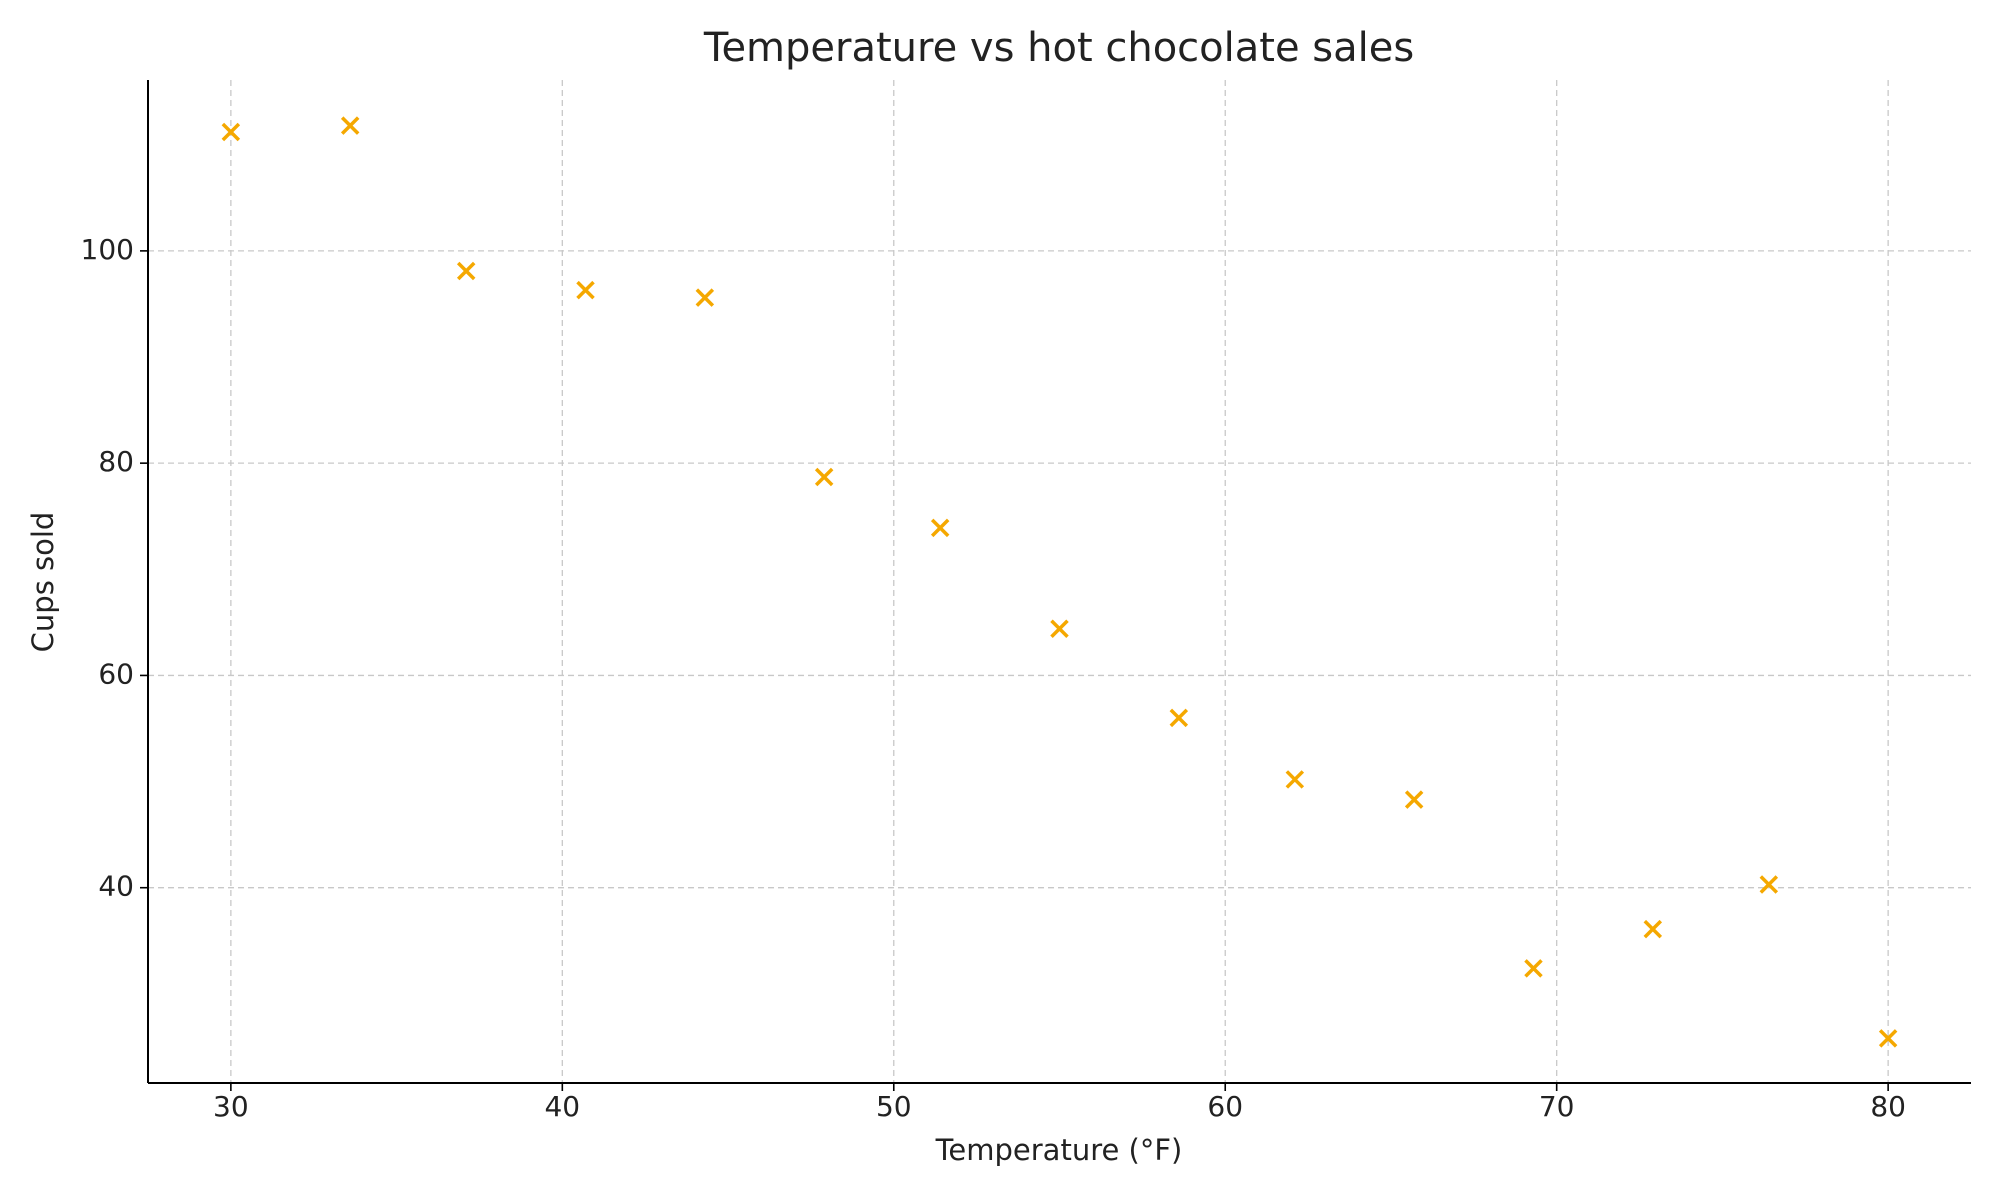 The width and height of the screenshot is (2000, 1200). What do you see at coordinates (116, 886) in the screenshot?
I see `y-tick-label: 40` at bounding box center [116, 886].